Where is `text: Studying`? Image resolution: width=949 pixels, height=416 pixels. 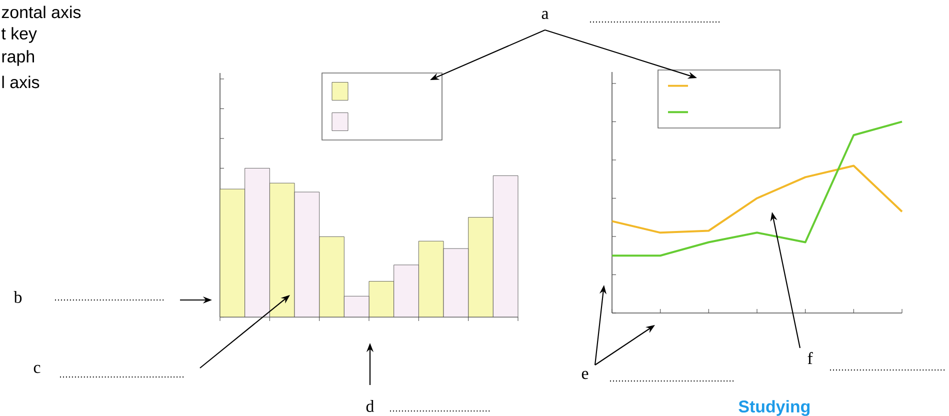
text: Studying is located at coordinates (774, 408).